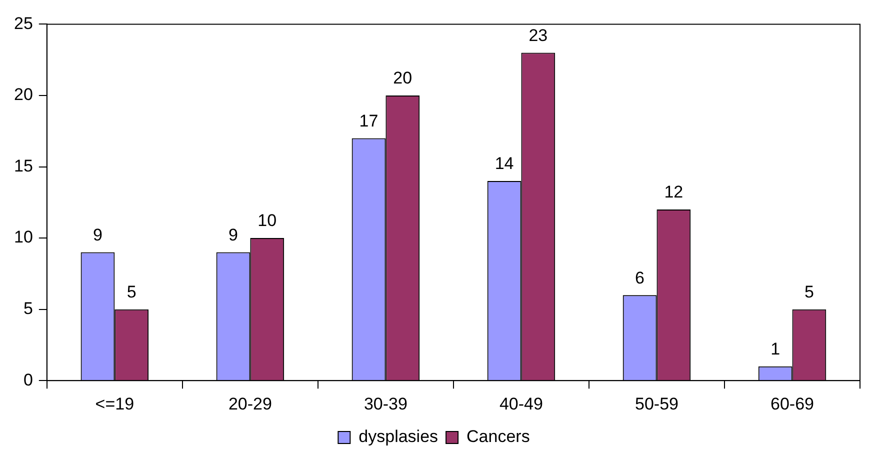 This screenshot has height=464, width=874. I want to click on y-tick-label: 15, so click(23, 166).